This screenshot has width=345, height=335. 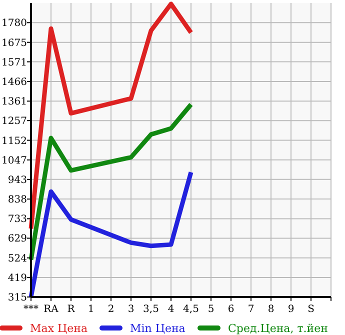 What do you see at coordinates (14, 24) in the screenshot?
I see `y-tick-label: 1780` at bounding box center [14, 24].